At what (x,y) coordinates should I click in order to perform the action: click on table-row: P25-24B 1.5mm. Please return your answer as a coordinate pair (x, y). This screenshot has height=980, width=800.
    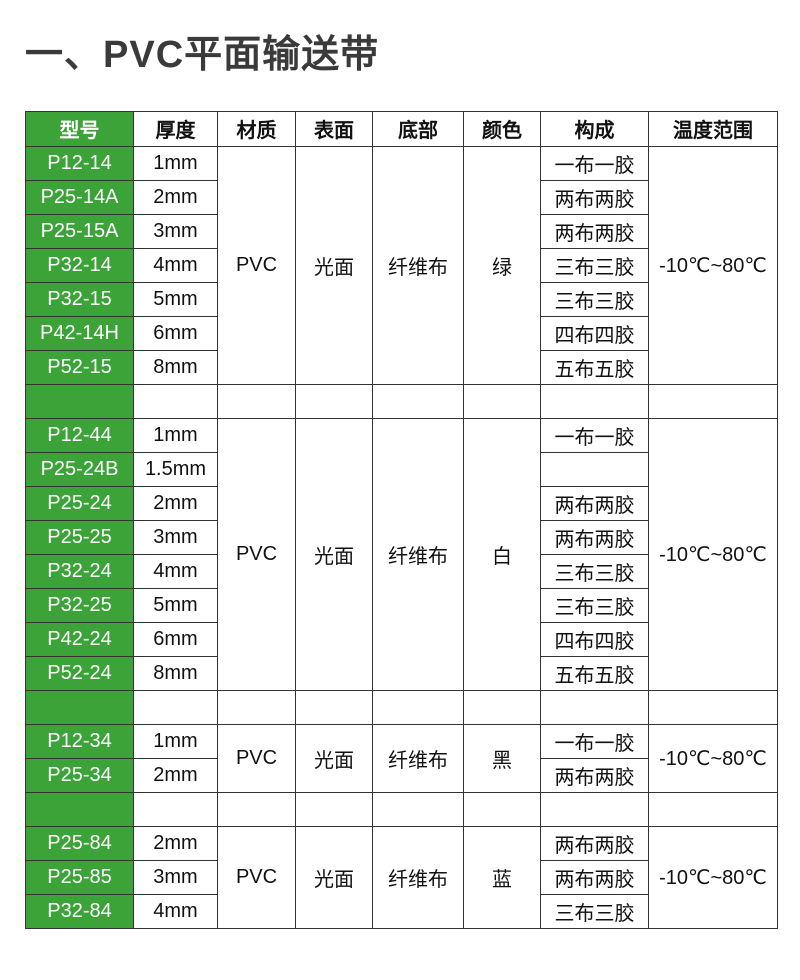
    Looking at the image, I should click on (401, 469).